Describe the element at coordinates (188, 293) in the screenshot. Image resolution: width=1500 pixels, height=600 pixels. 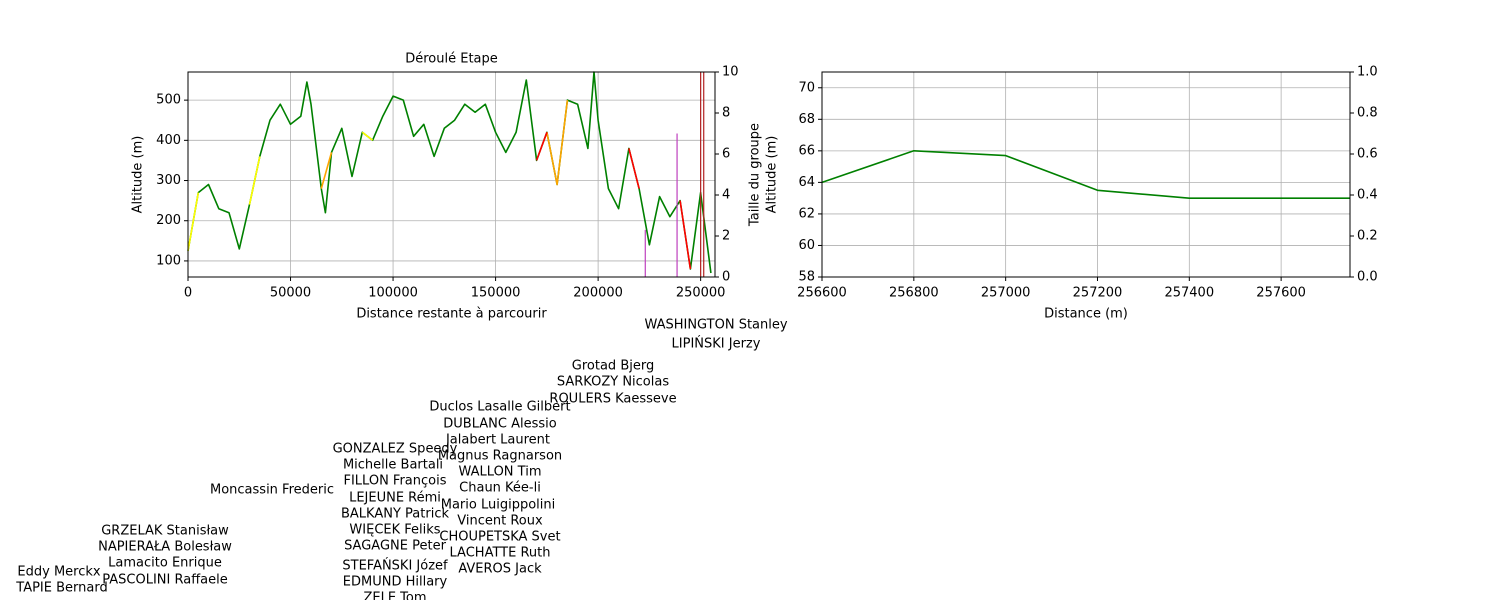
I see `x-tick-label: 0` at that location.